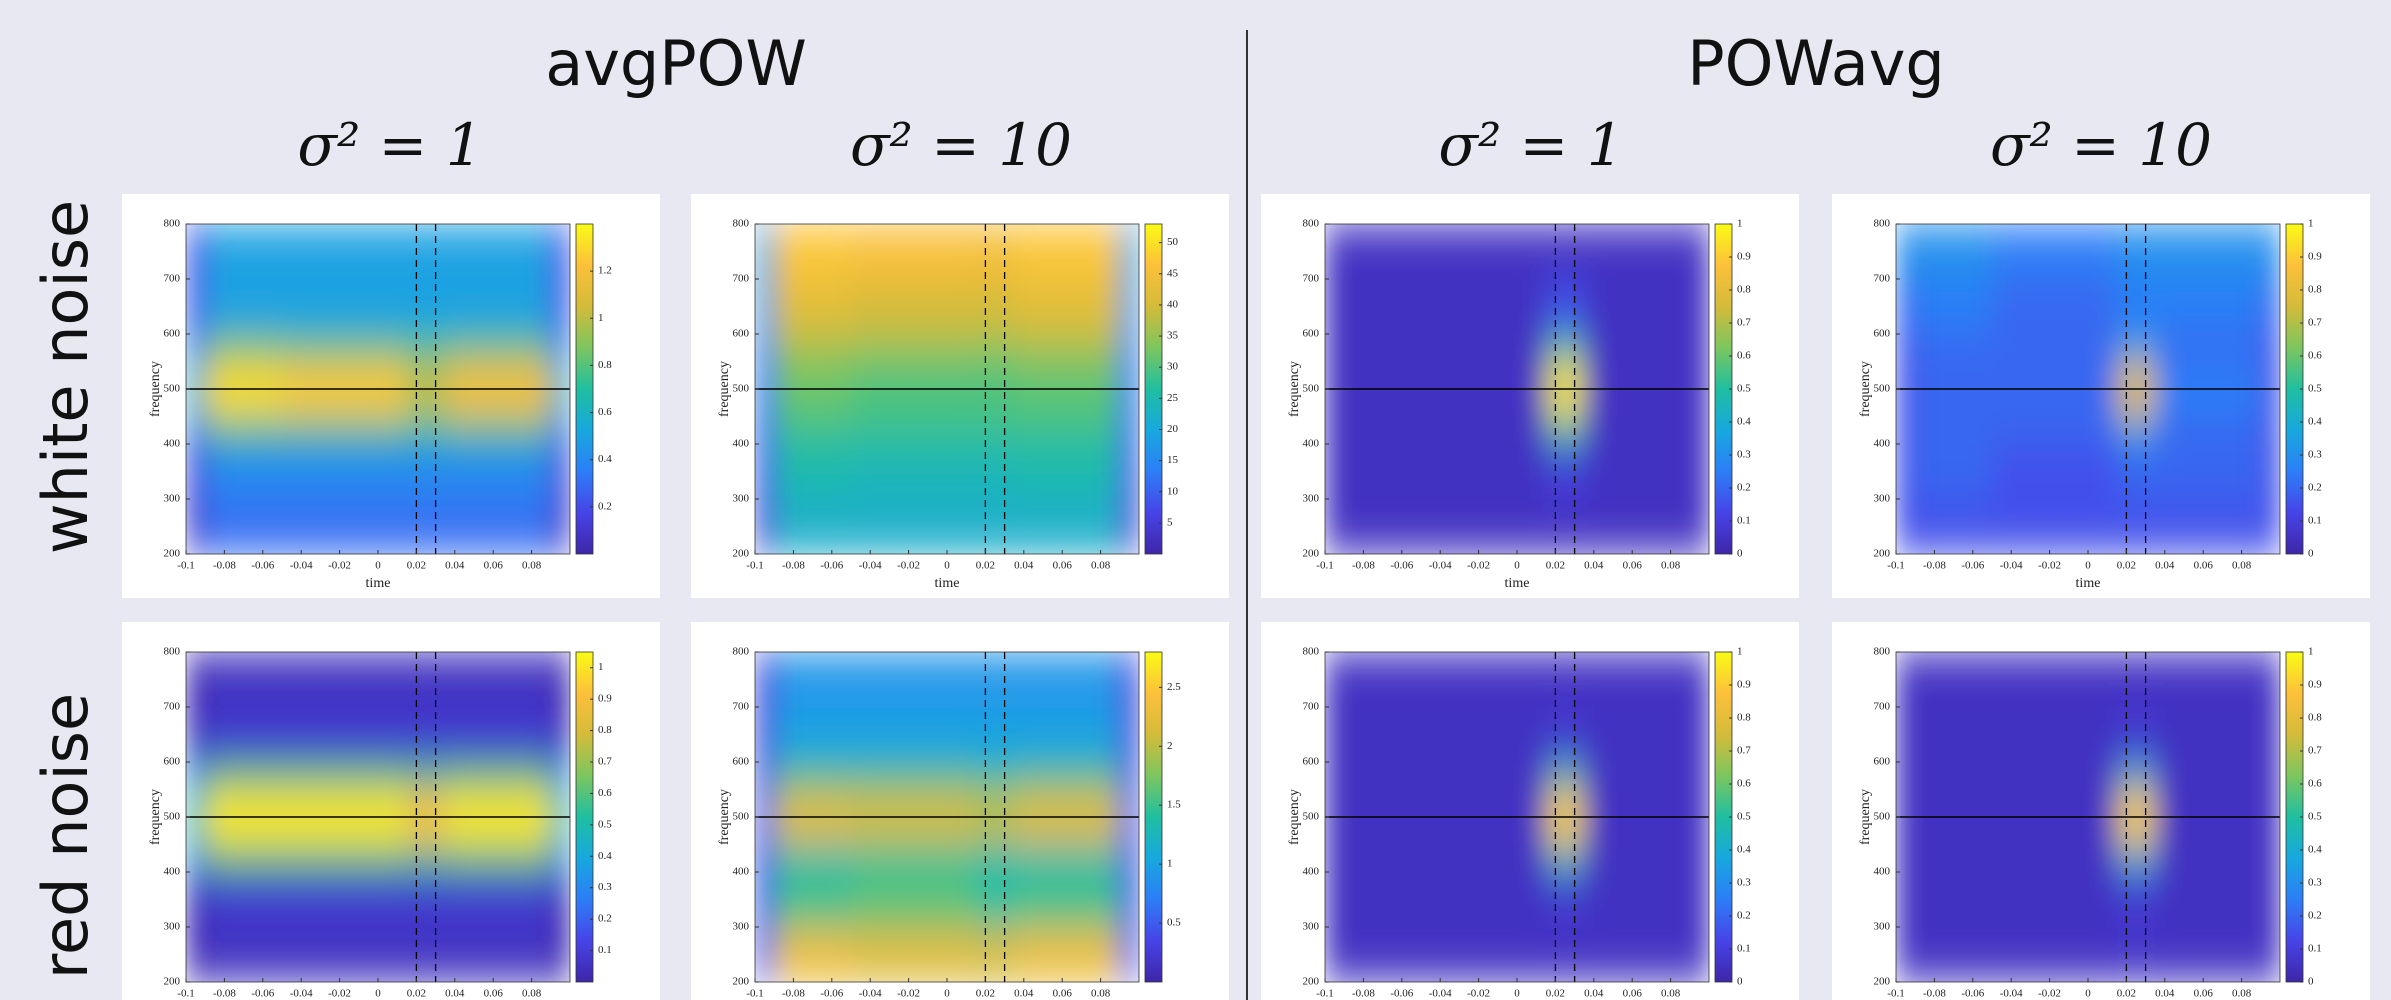 Image resolution: width=2391 pixels, height=1000 pixels. What do you see at coordinates (1173, 367) in the screenshot?
I see `colorbar-tick-label: 30` at bounding box center [1173, 367].